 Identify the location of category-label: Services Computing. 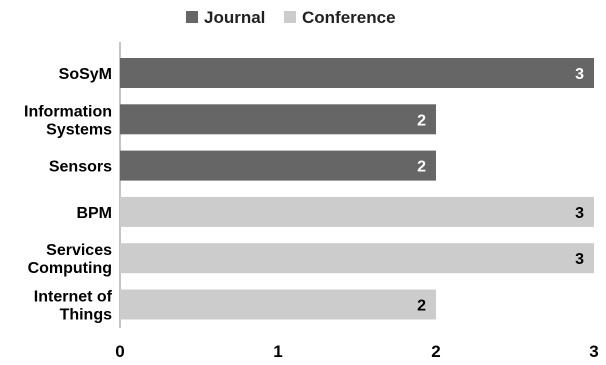
(70, 259).